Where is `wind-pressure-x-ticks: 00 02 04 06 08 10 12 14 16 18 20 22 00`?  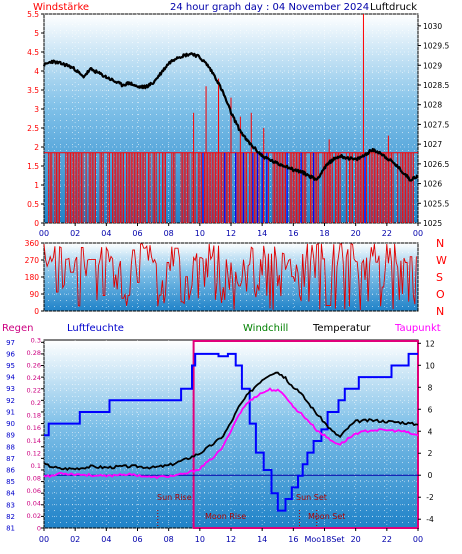
wind-pressure-x-ticks: 00 02 04 06 08 10 12 14 16 18 20 22 00 is located at coordinates (231, 230).